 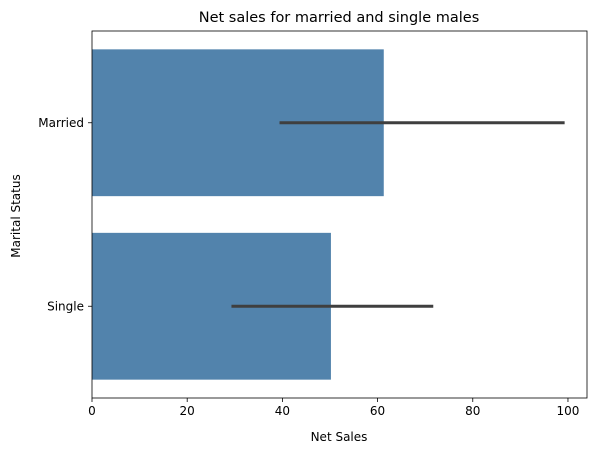 I want to click on x-tick-label-60: 60, so click(x=377, y=411).